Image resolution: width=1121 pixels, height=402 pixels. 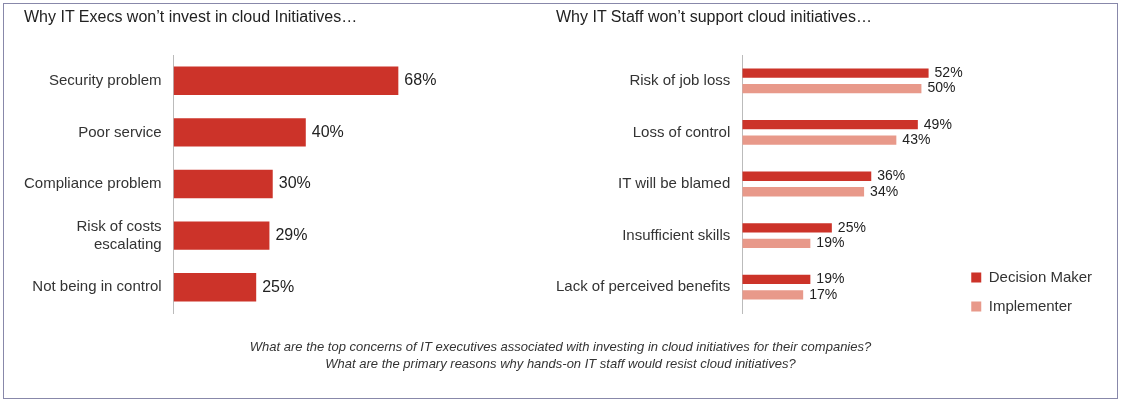 What do you see at coordinates (948, 71) in the screenshot?
I see `data-label: 52%` at bounding box center [948, 71].